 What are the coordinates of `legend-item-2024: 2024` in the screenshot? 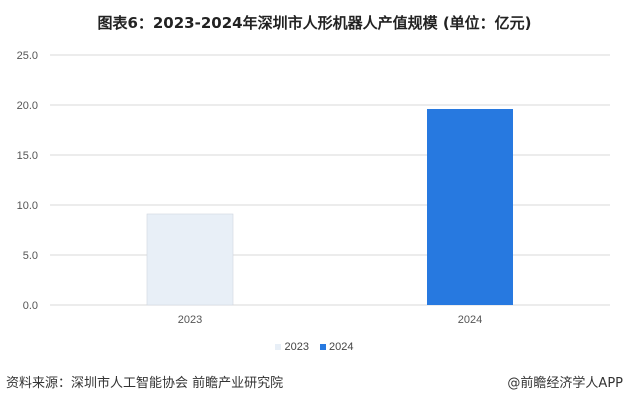 It's located at (337, 347).